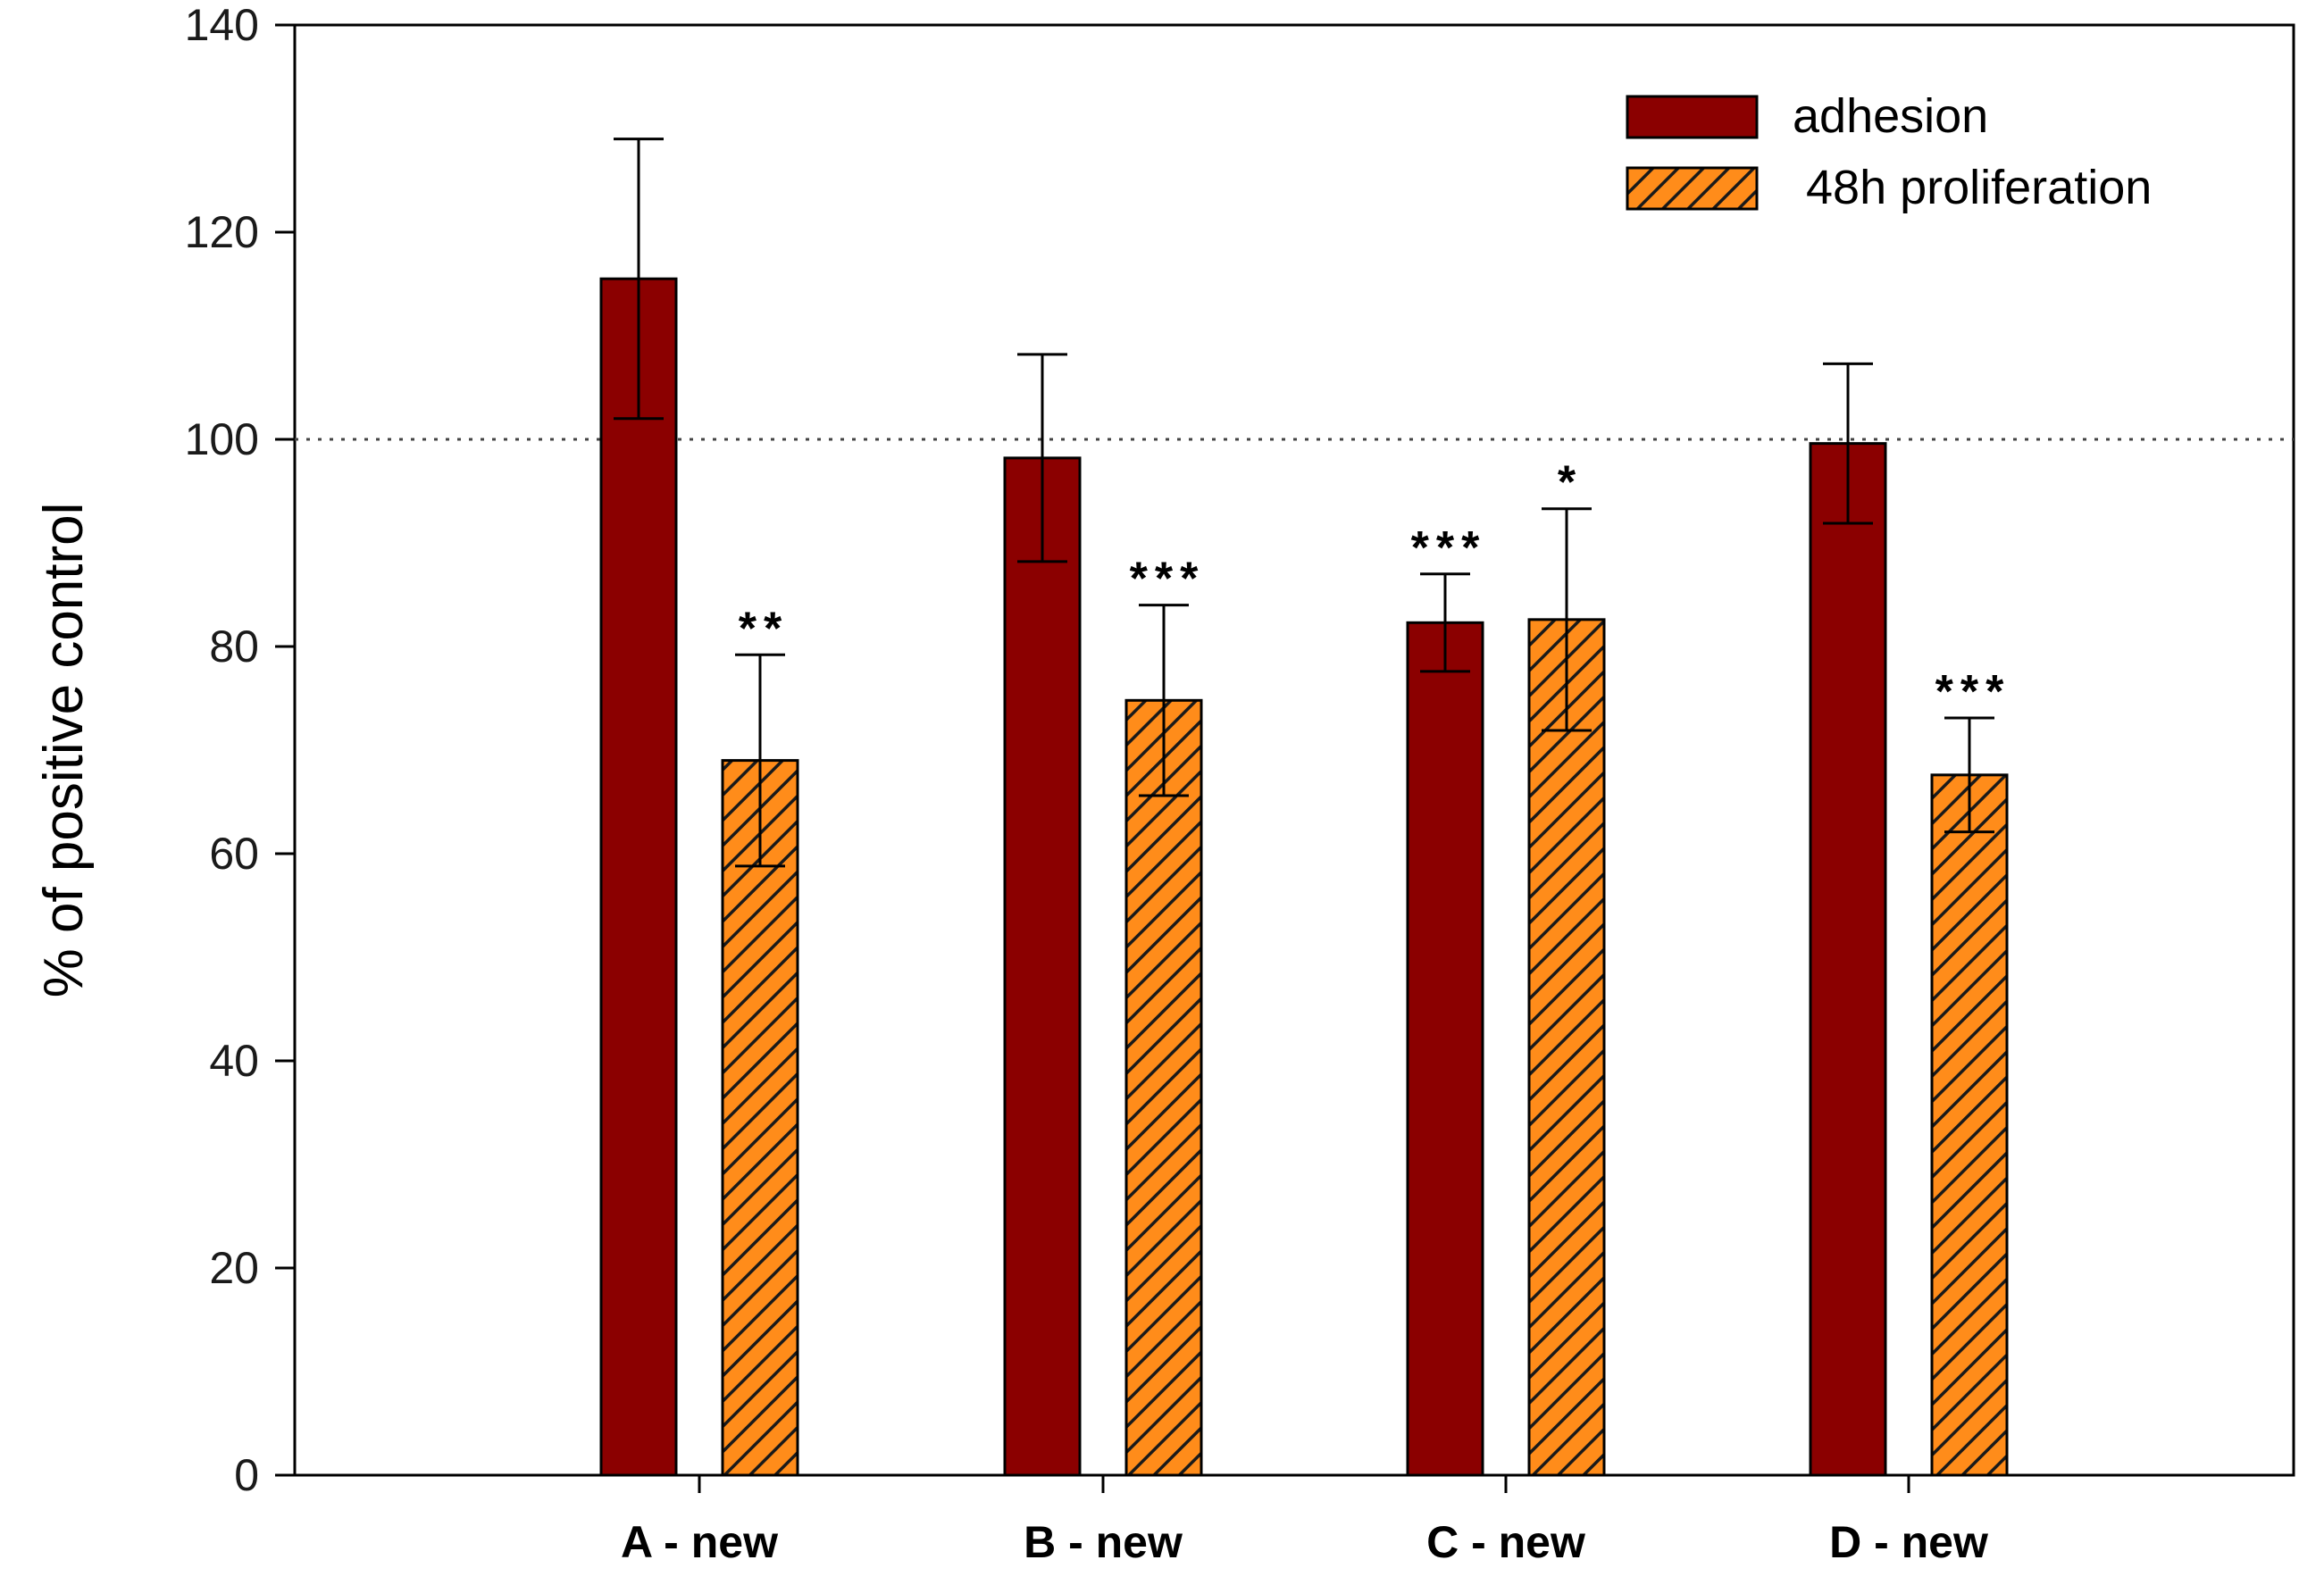 Image resolution: width=2324 pixels, height=1585 pixels. What do you see at coordinates (222, 232) in the screenshot?
I see `y-tick-label: 120` at bounding box center [222, 232].